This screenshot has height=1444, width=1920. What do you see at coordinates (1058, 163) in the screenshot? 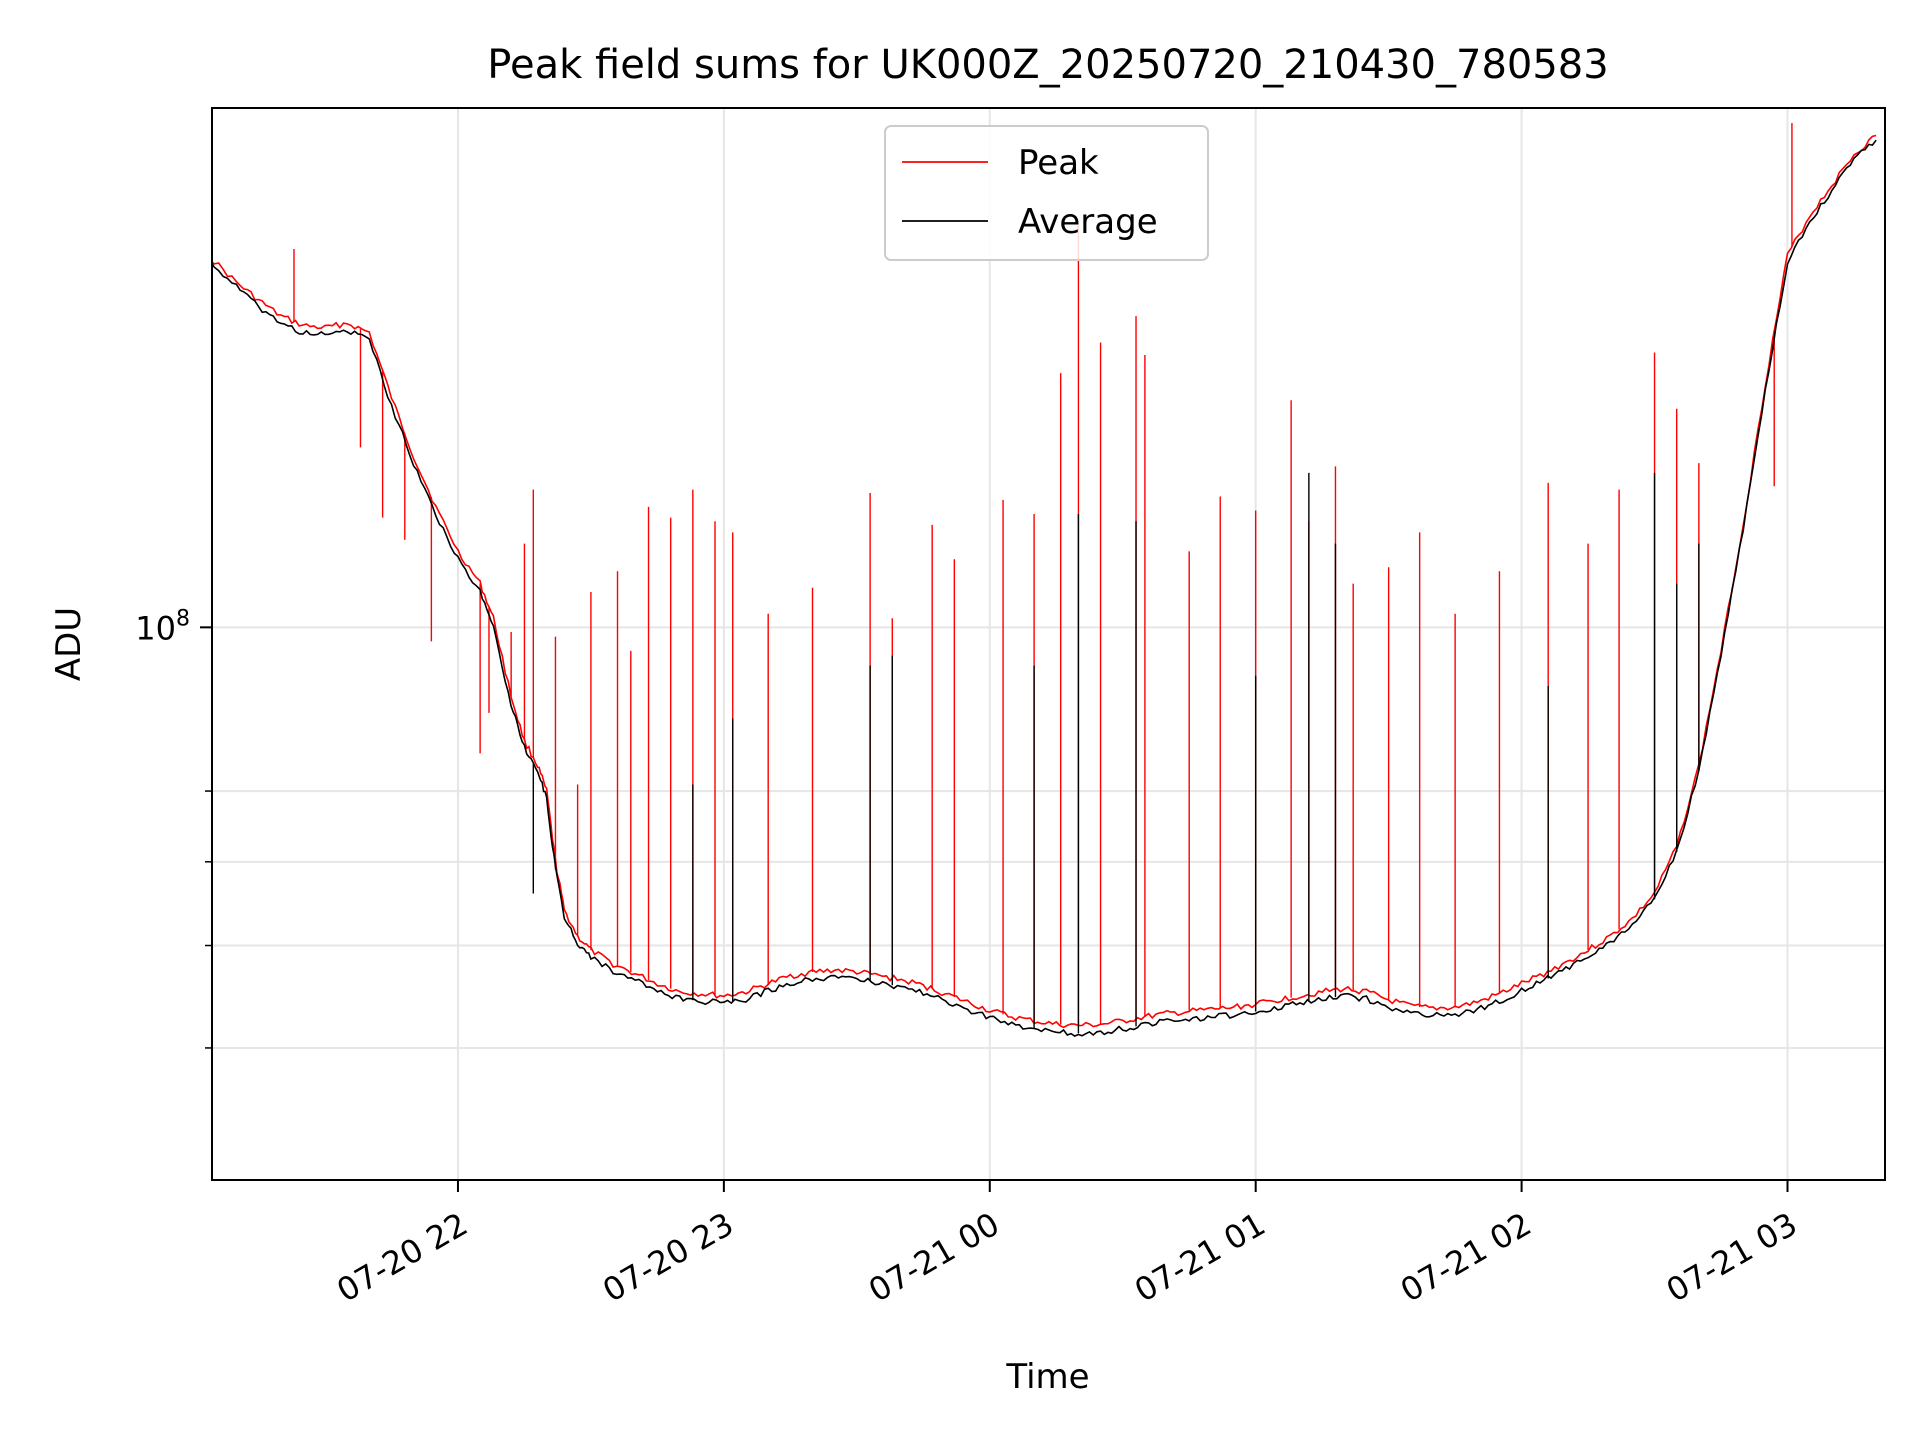
I see `legend-label-peak: Peak` at bounding box center [1058, 163].